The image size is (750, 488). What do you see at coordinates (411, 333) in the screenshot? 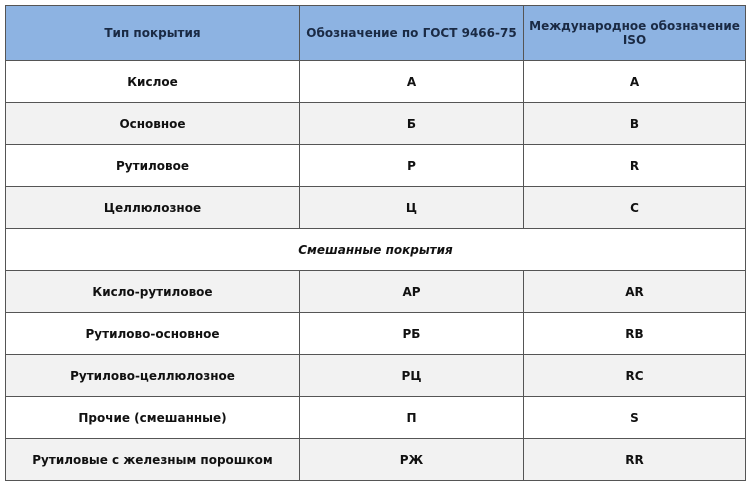
I see `cell-gost: РБ` at bounding box center [411, 333].